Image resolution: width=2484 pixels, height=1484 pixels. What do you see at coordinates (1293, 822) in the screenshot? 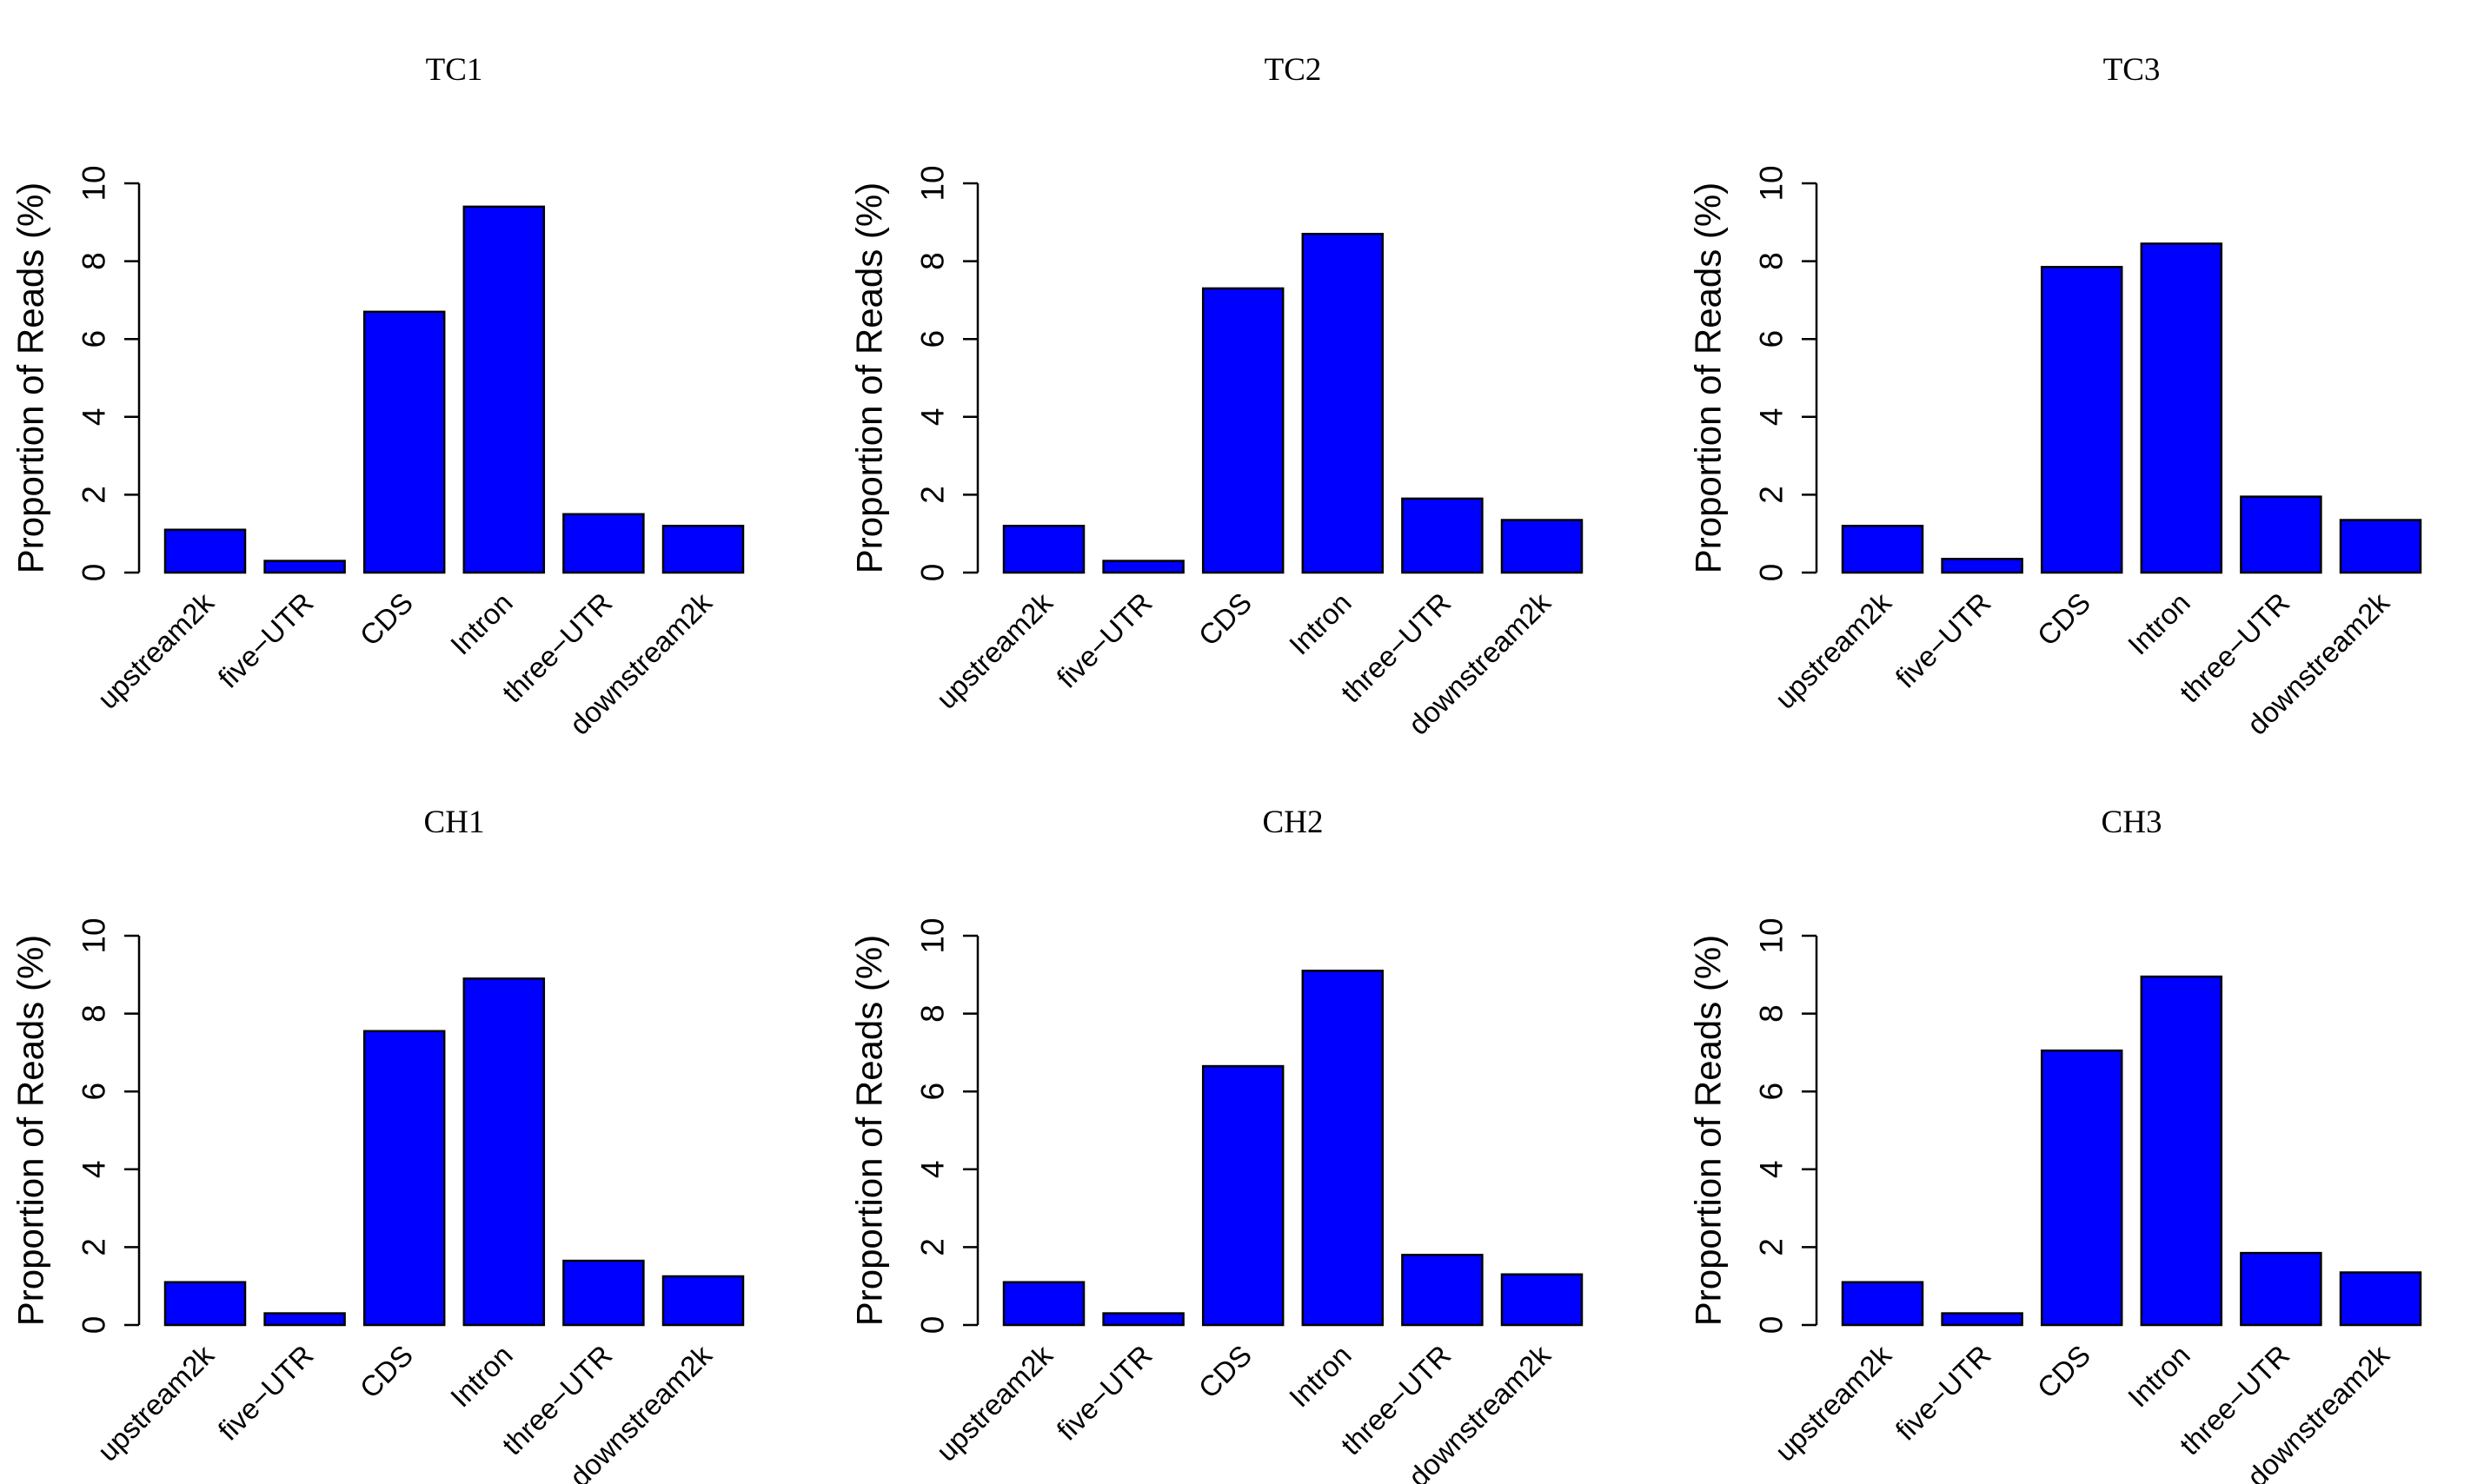
I see `chart-title: CH2` at bounding box center [1293, 822].